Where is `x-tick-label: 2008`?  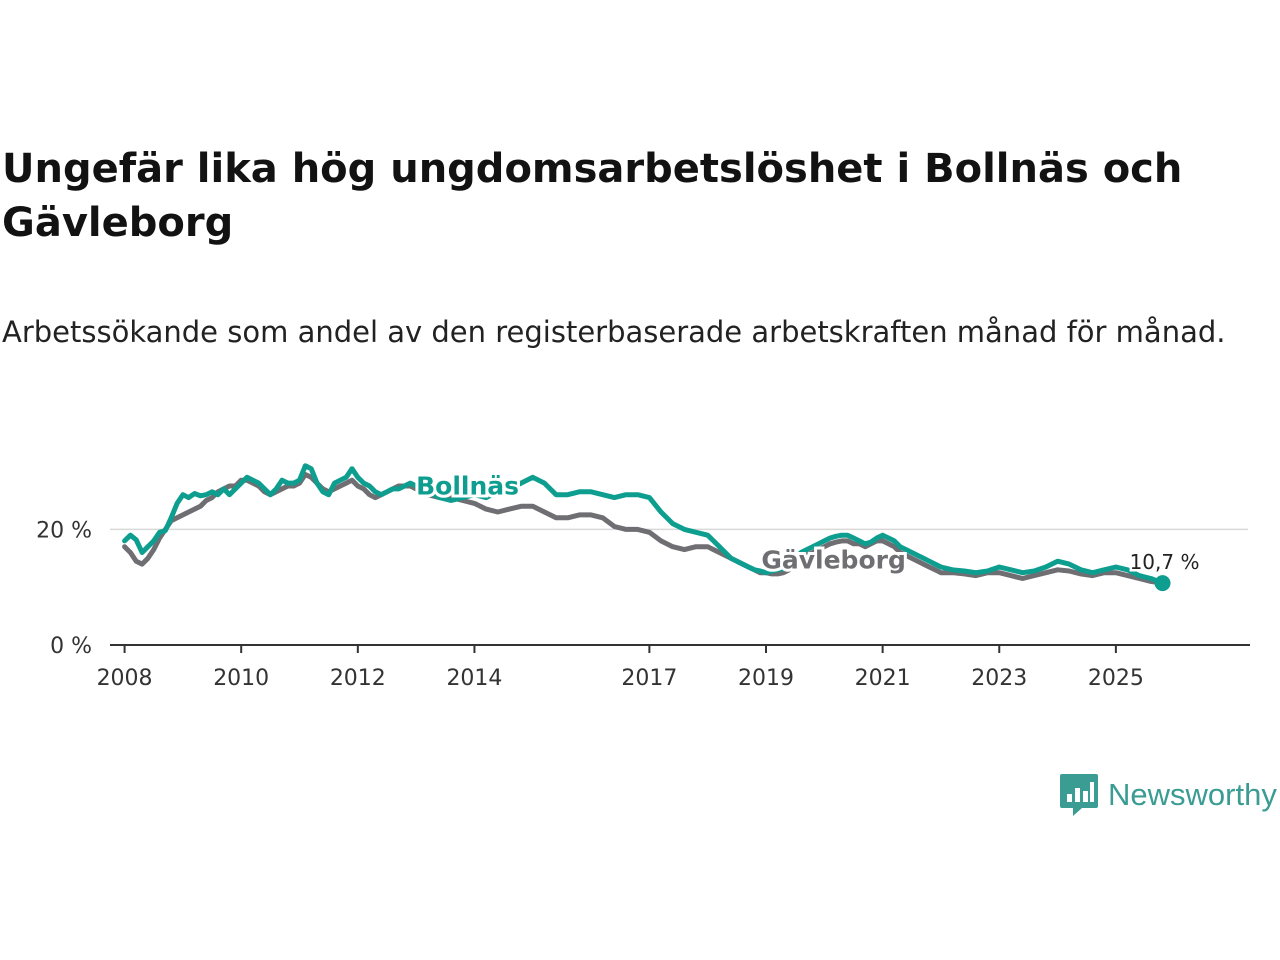 x-tick-label: 2008 is located at coordinates (125, 678).